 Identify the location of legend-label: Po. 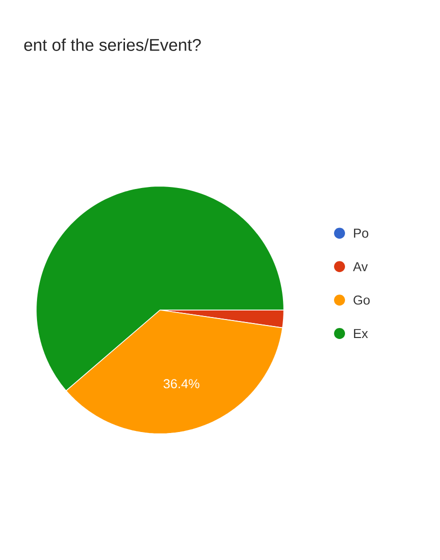
(361, 233).